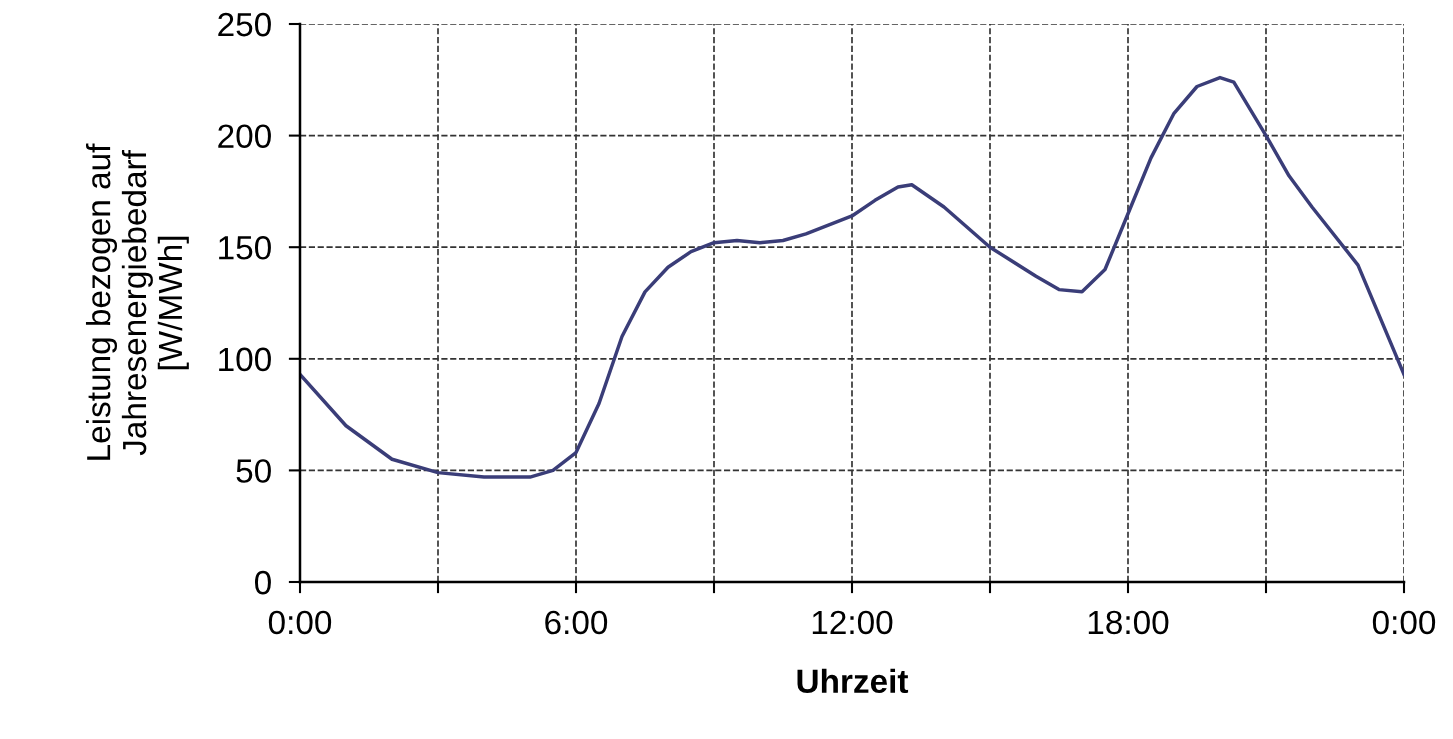 The image size is (1453, 739). What do you see at coordinates (576, 622) in the screenshot?
I see `x-tick-label: 6:00` at bounding box center [576, 622].